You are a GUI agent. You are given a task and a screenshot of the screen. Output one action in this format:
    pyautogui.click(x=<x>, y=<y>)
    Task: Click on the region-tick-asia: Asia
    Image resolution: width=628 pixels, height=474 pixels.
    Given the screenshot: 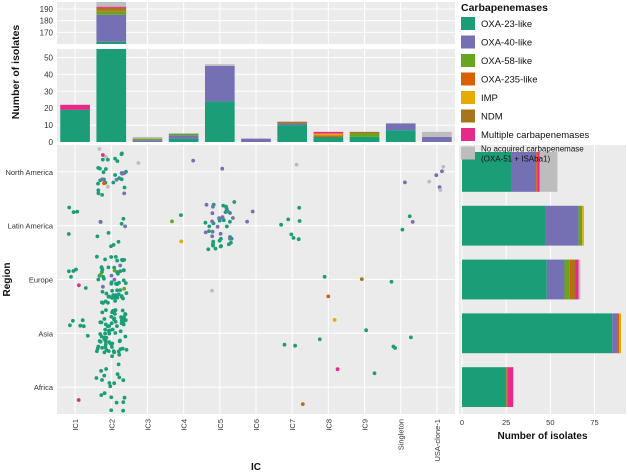 What is the action you would take?
    pyautogui.click(x=45, y=333)
    